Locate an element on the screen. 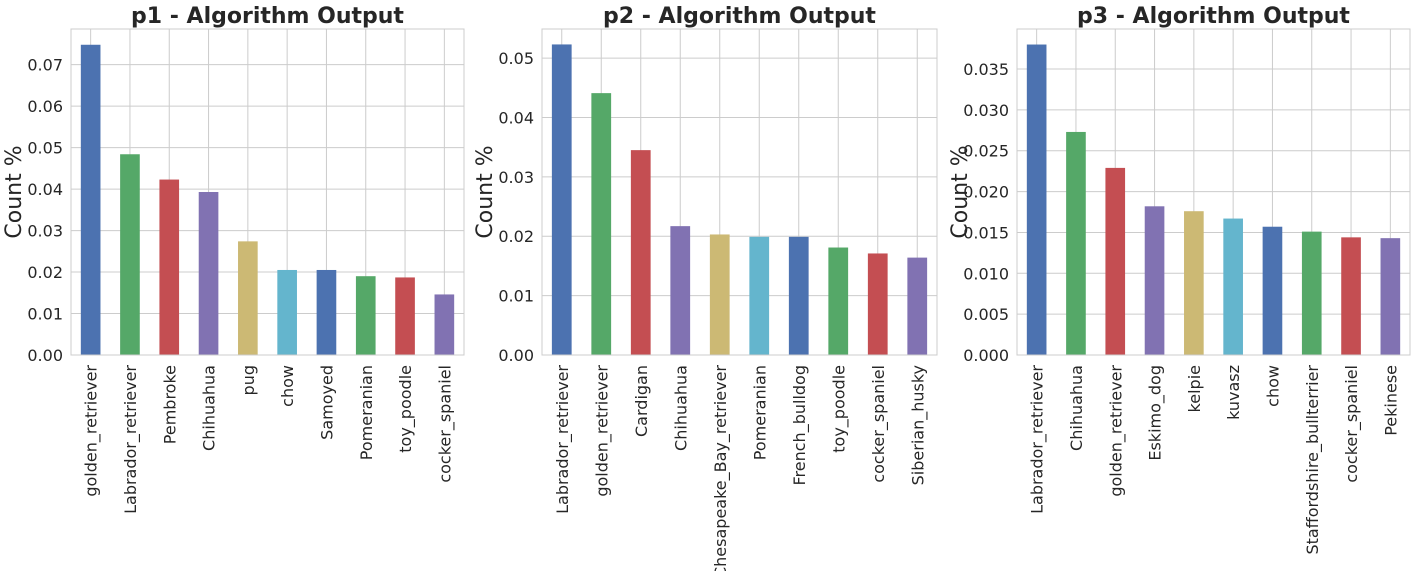 Image resolution: width=1416 pixels, height=571 pixels. bar-Chesapeake_Bay_retriever is located at coordinates (719, 294).